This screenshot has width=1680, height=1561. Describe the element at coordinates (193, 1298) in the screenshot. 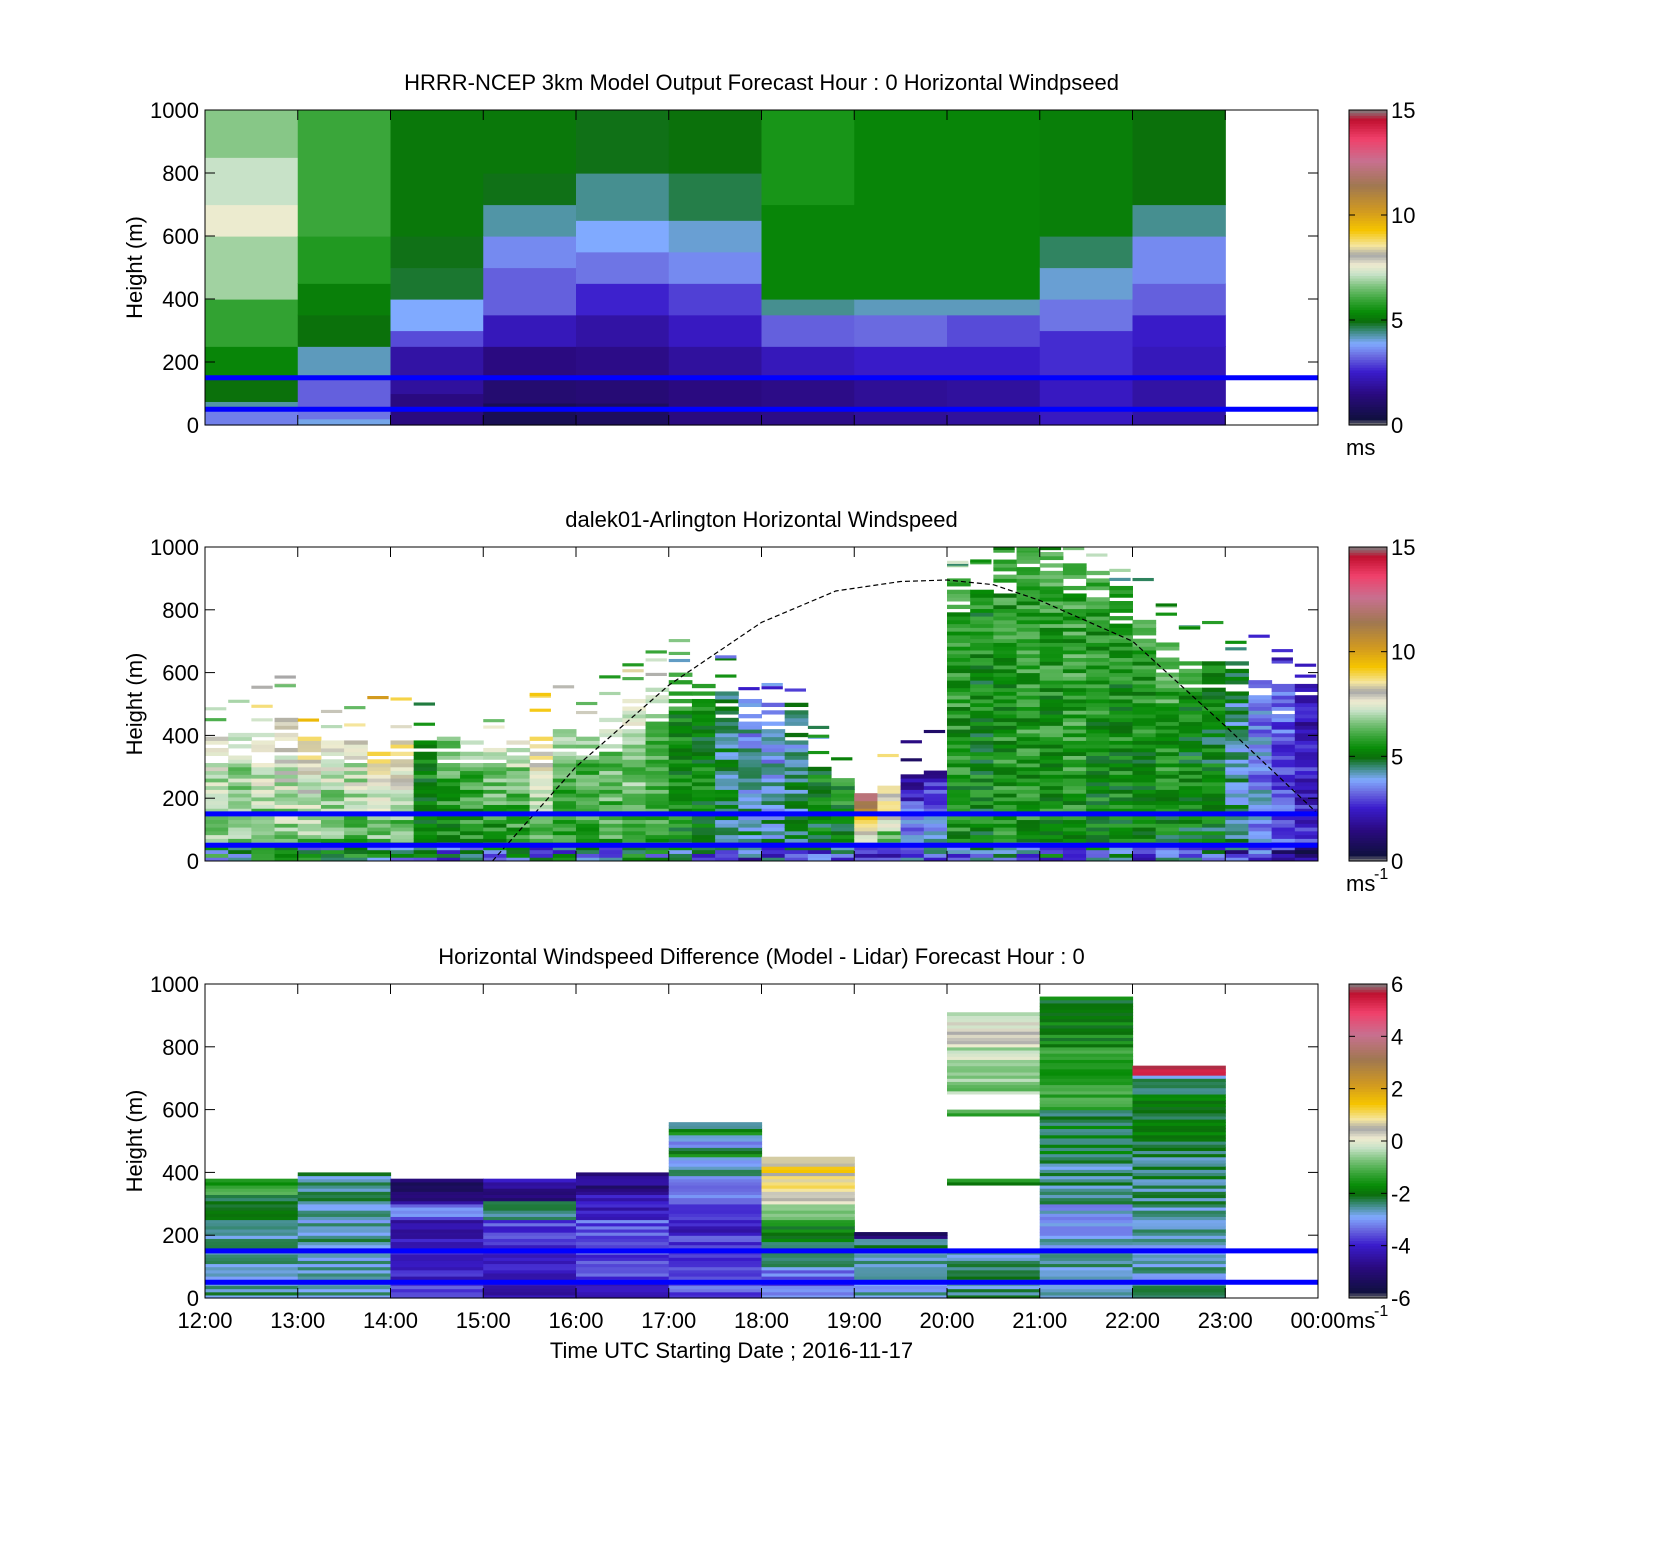

I see `y-tick-label: 0` at that location.